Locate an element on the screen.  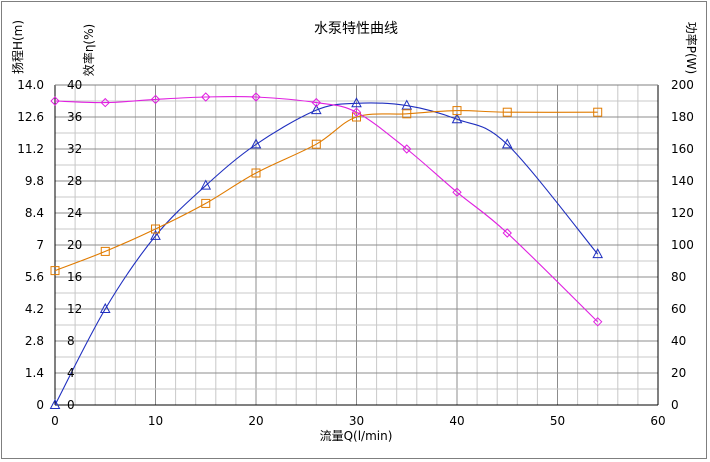
power-tick-label: 160 is located at coordinates (682, 149).